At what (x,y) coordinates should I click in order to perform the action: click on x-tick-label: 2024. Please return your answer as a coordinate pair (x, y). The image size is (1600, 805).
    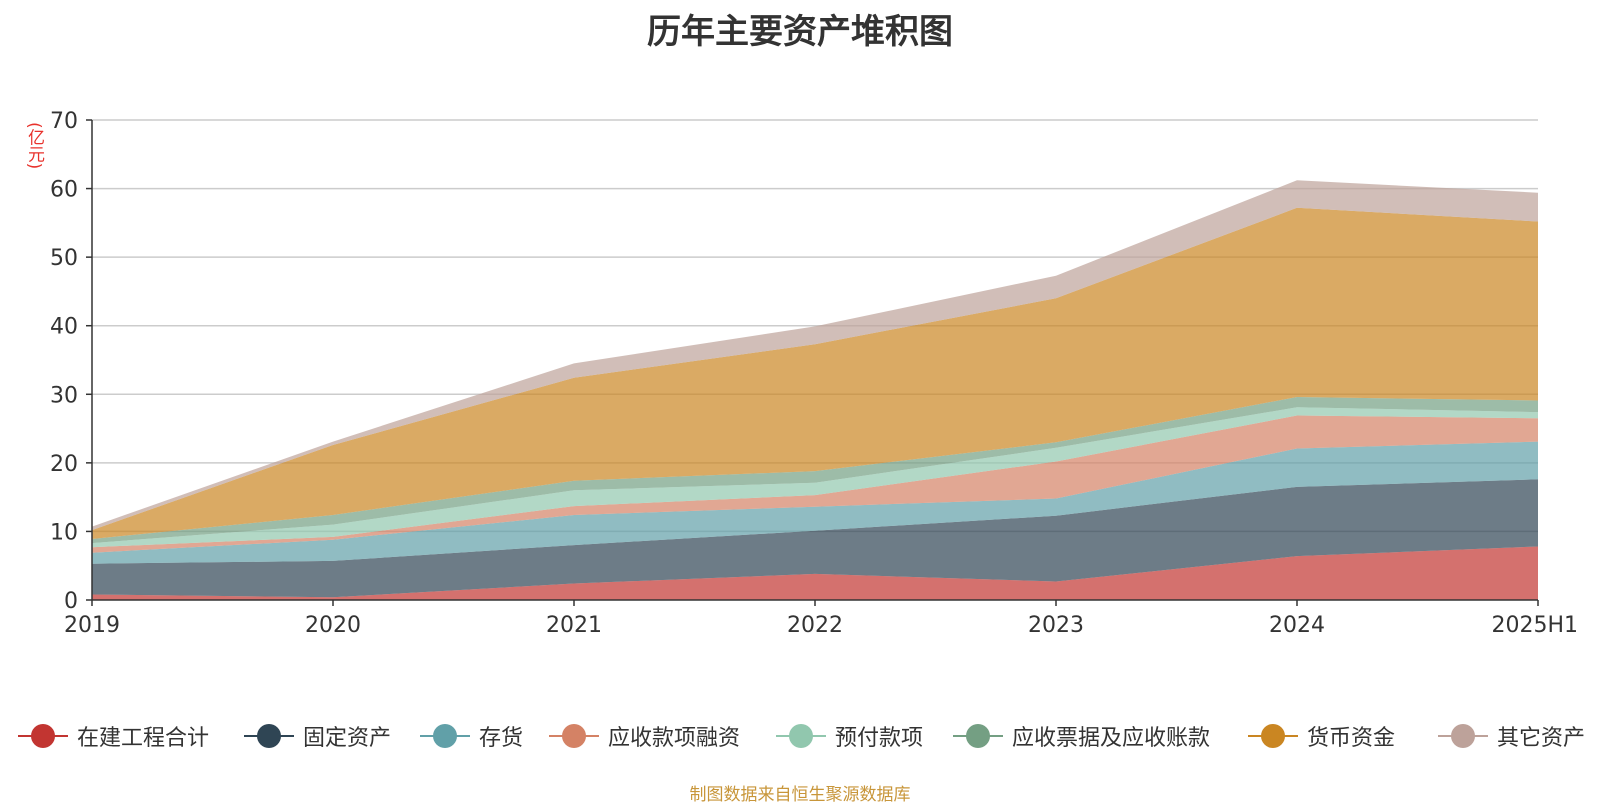
    Looking at the image, I should click on (1297, 625).